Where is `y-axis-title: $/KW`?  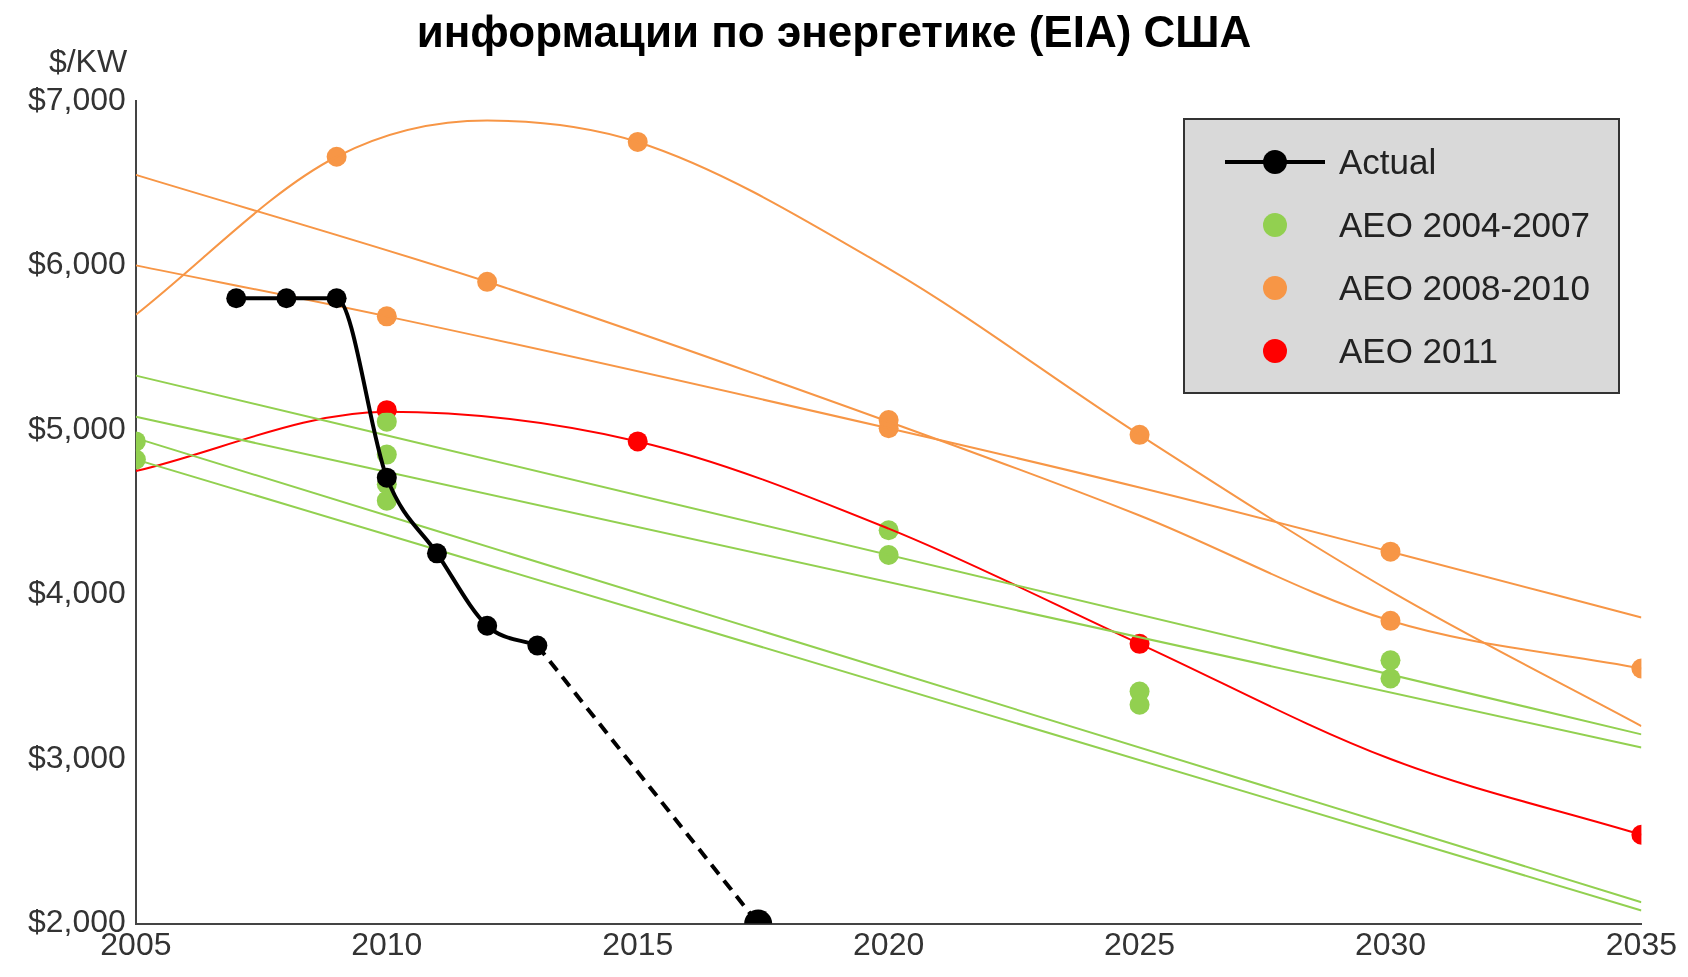 y-axis-title: $/KW is located at coordinates (88, 60).